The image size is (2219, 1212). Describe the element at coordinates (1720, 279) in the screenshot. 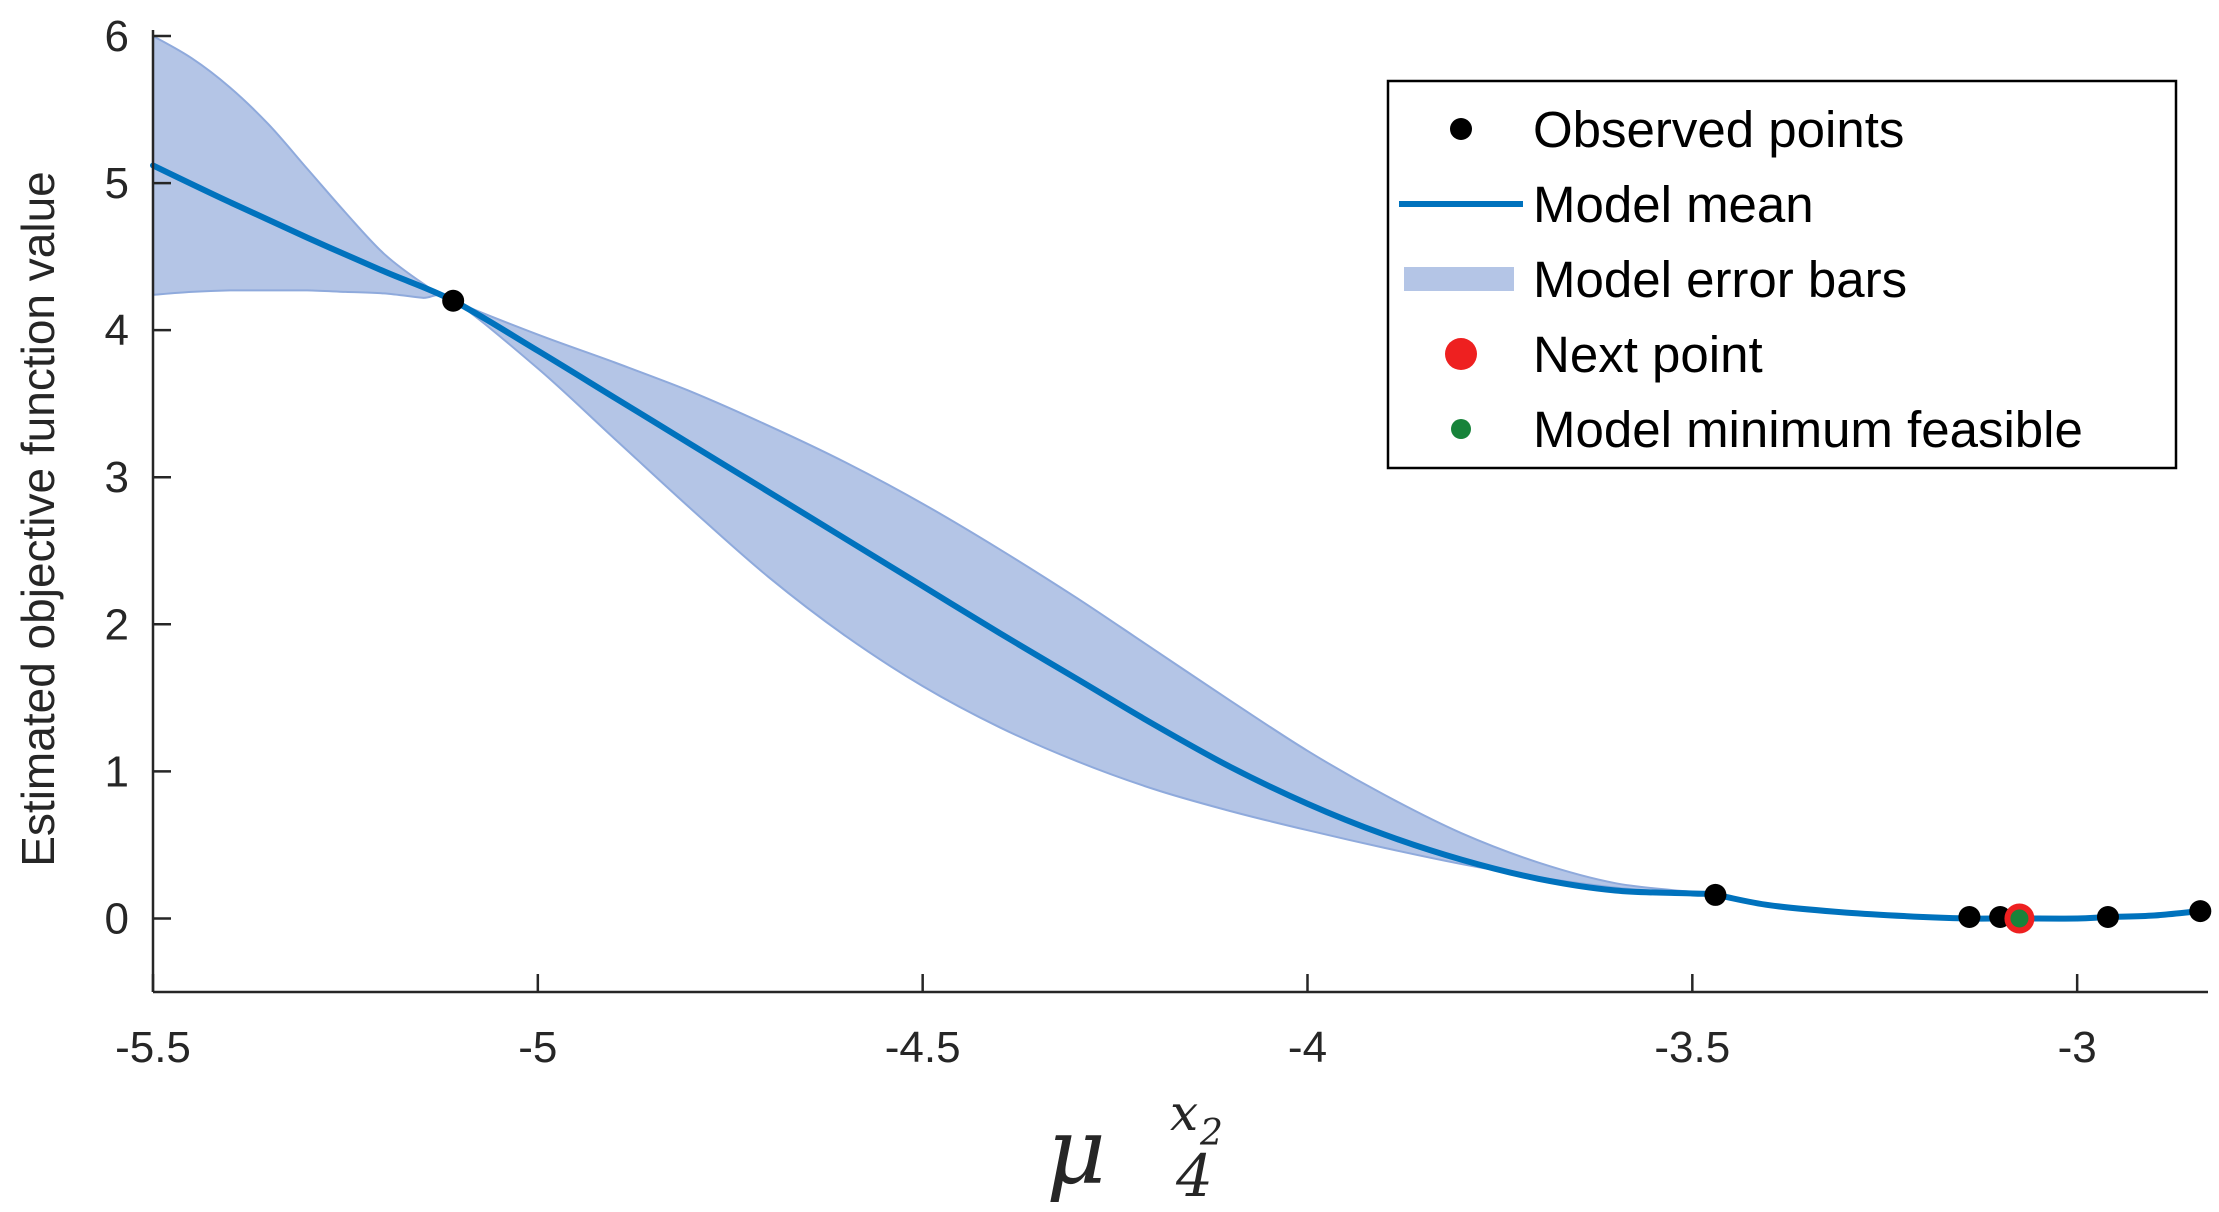

I see `legend-label: Model error bars` at that location.